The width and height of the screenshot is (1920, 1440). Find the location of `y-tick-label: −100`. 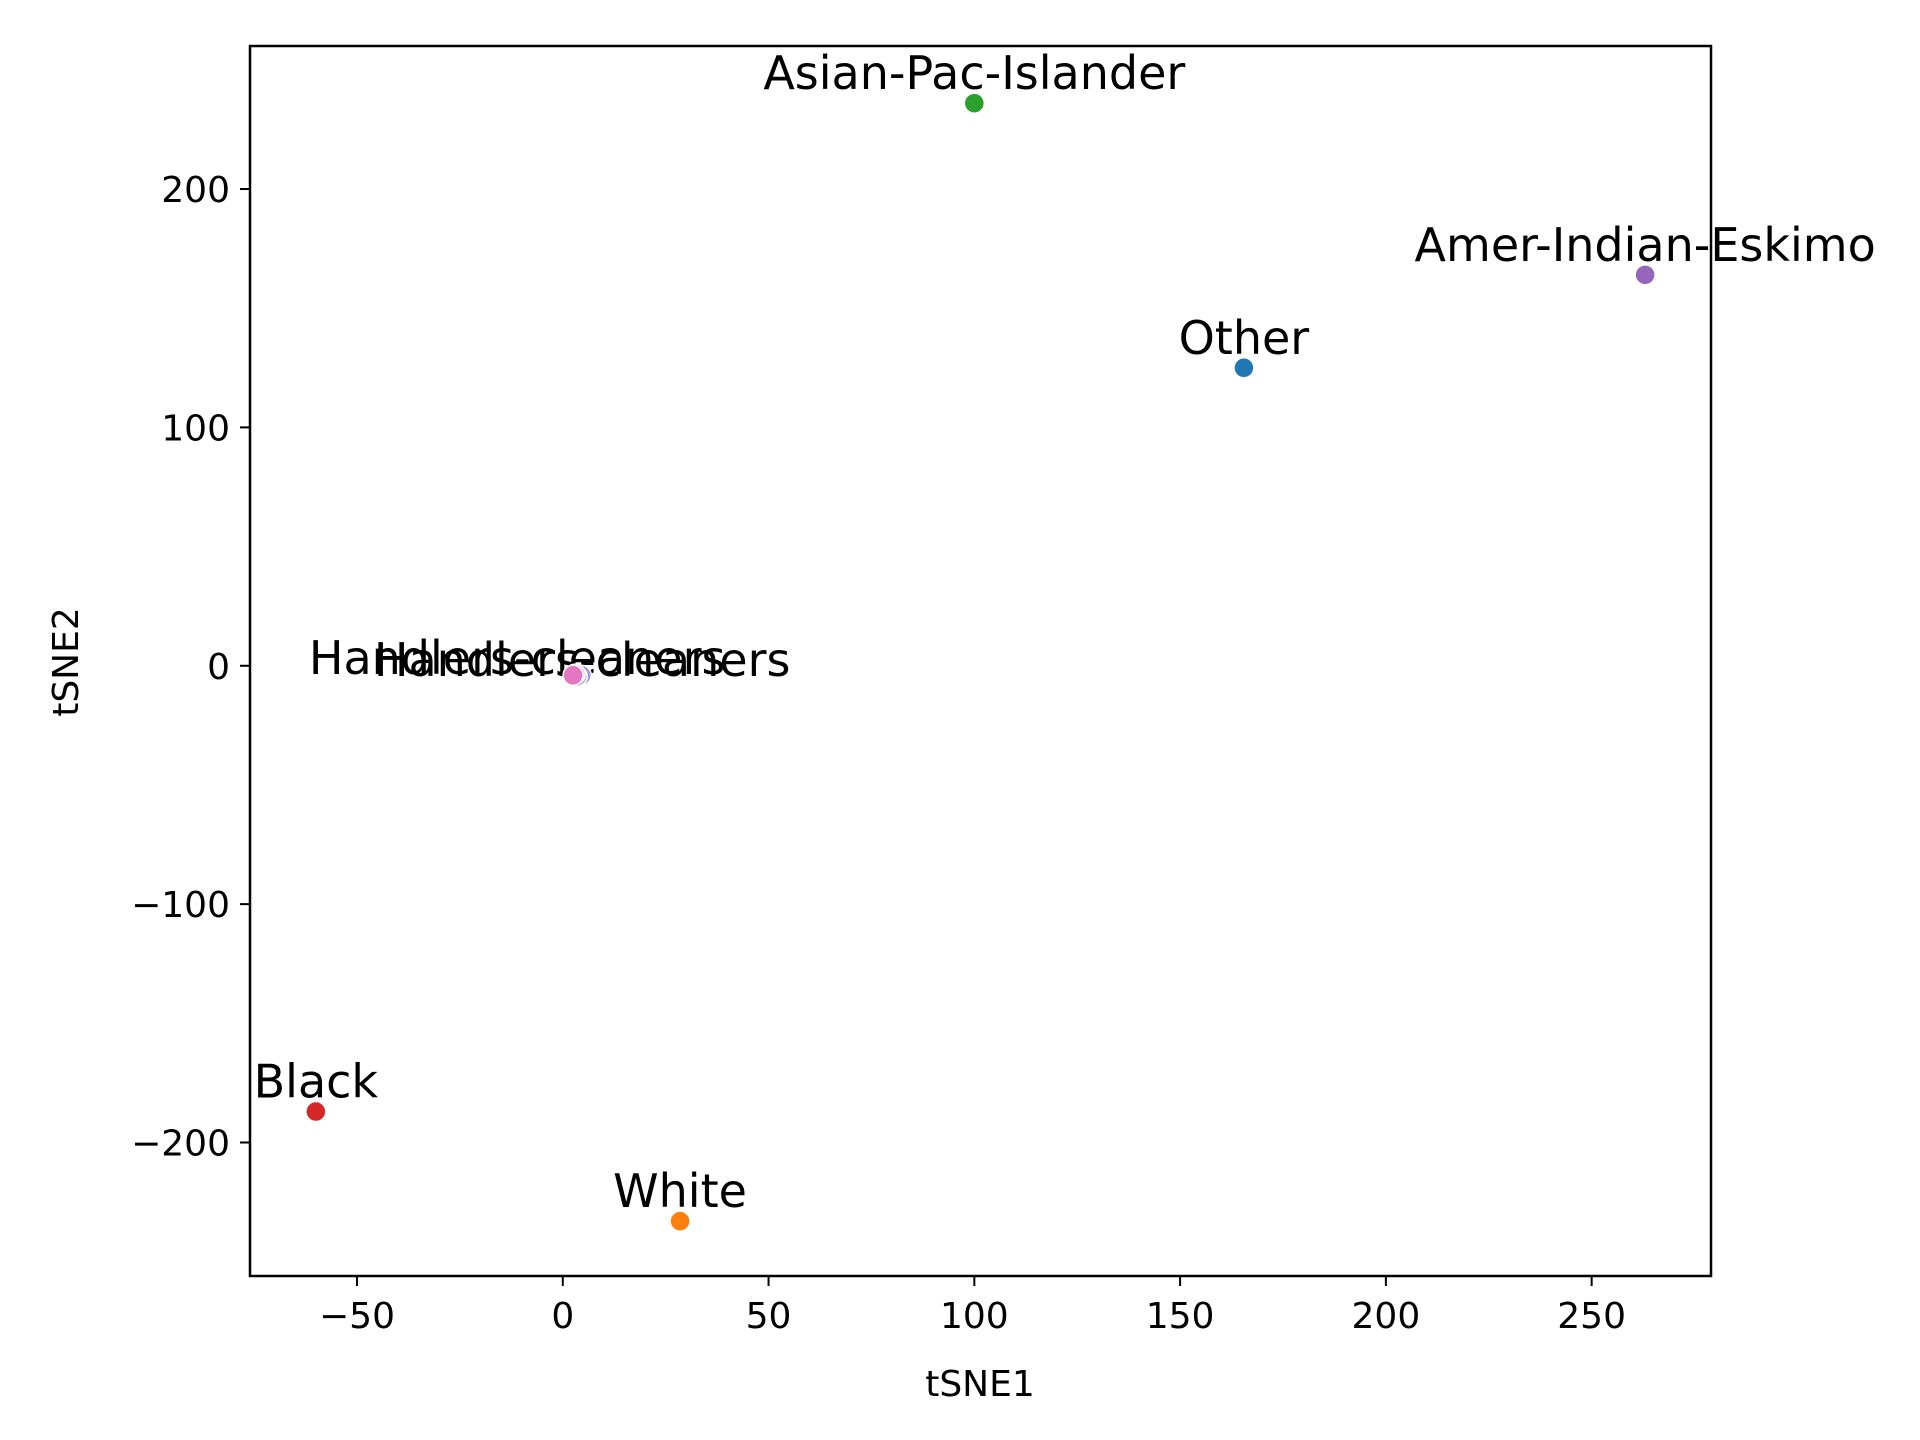

y-tick-label: −100 is located at coordinates (180, 905).